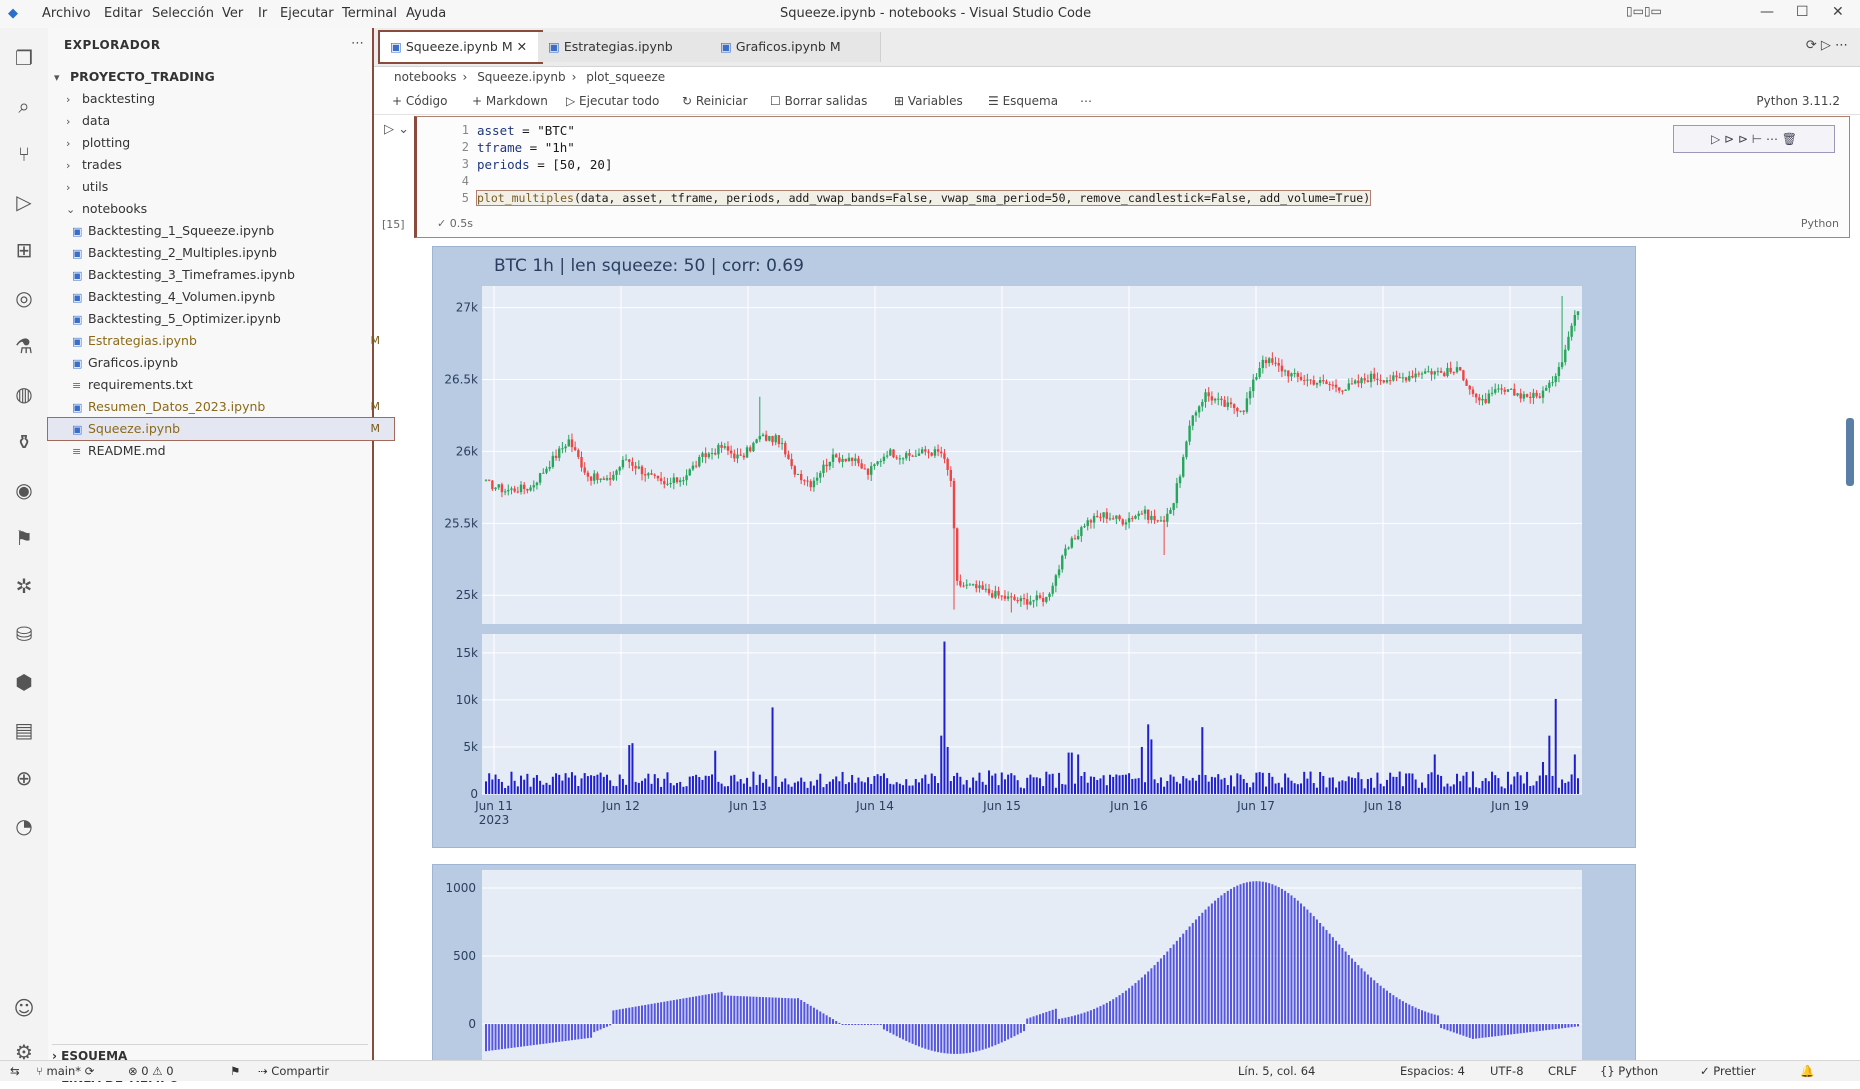 The width and height of the screenshot is (1860, 1089). Describe the element at coordinates (221, 231) in the screenshot. I see `file-tree-item: ▣ Backtesting_1_Squeeze.ipynb` at that location.